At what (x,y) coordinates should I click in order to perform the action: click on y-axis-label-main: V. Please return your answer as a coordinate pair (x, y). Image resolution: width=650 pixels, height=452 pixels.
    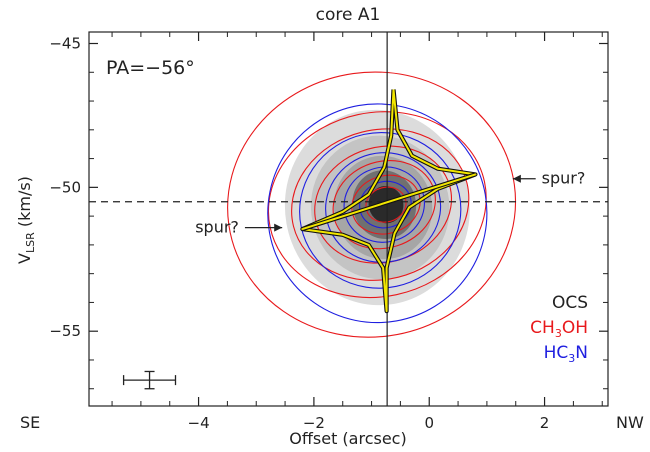
    Looking at the image, I should click on (24, 258).